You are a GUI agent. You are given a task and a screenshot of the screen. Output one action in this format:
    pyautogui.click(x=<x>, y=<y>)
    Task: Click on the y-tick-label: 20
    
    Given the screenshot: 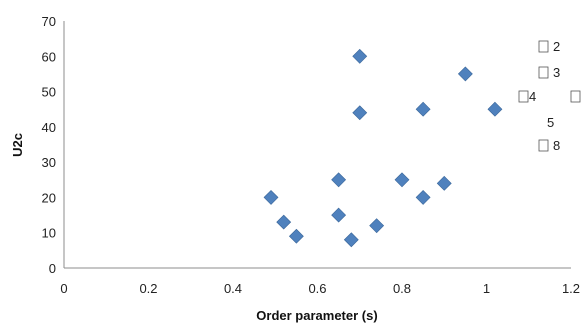 What is the action you would take?
    pyautogui.click(x=49, y=197)
    